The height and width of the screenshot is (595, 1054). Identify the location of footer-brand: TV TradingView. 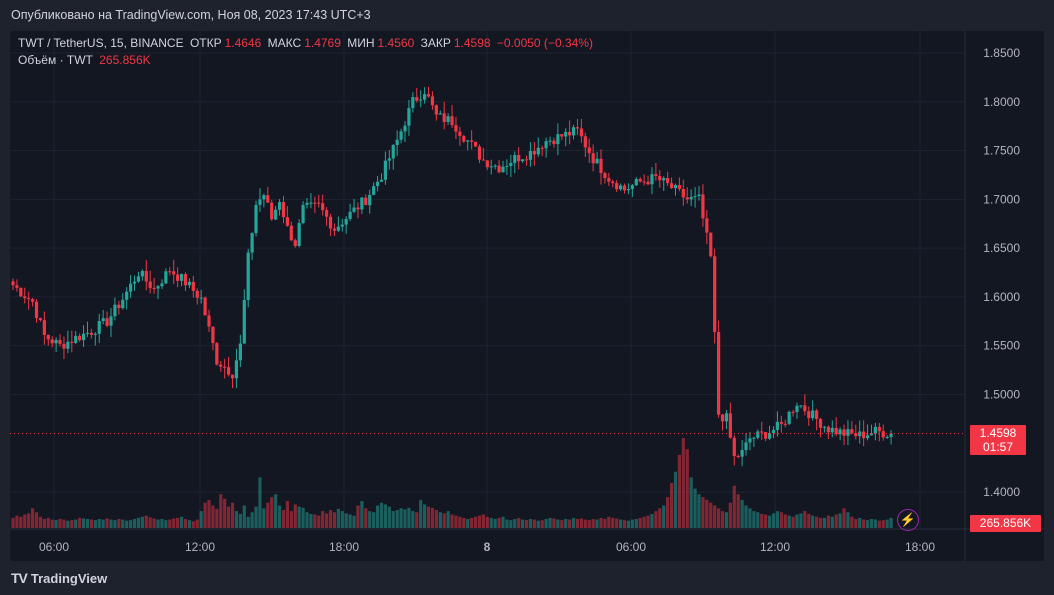
(59, 578).